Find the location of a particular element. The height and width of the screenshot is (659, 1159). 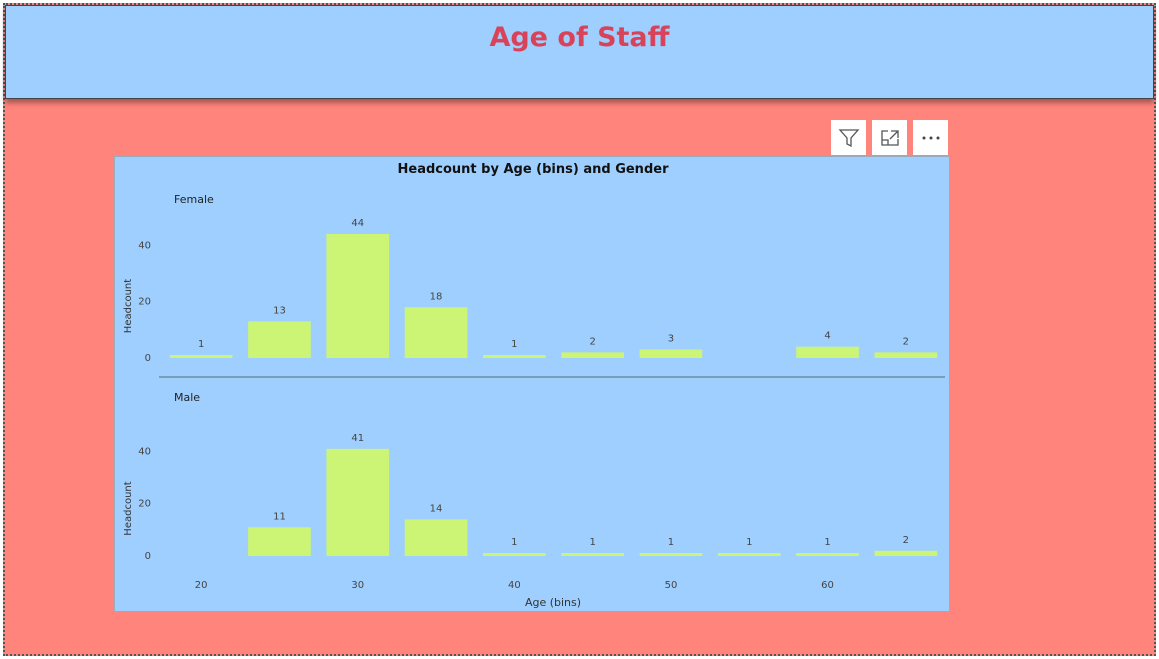

filter-button is located at coordinates (848, 137).